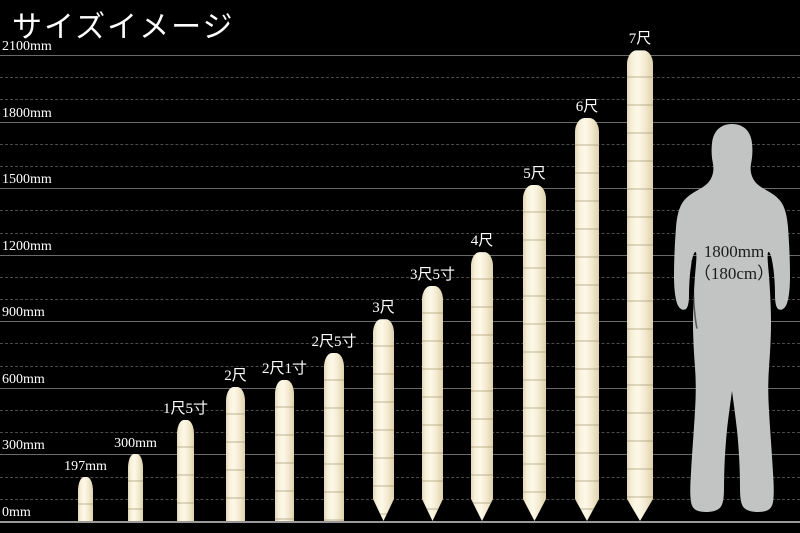 The image size is (800, 533). I want to click on bar-label: 5尺, so click(534, 173).